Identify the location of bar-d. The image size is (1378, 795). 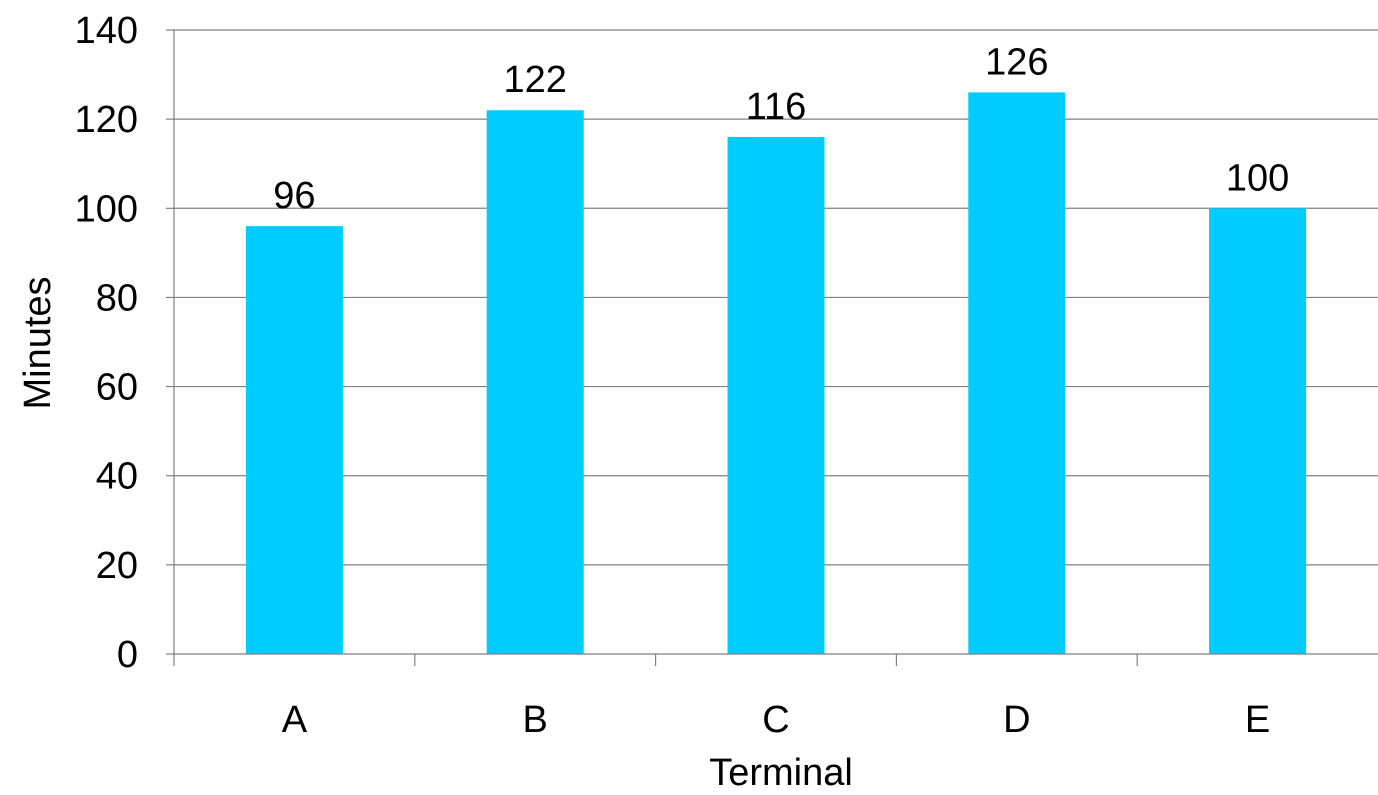
(1017, 373).